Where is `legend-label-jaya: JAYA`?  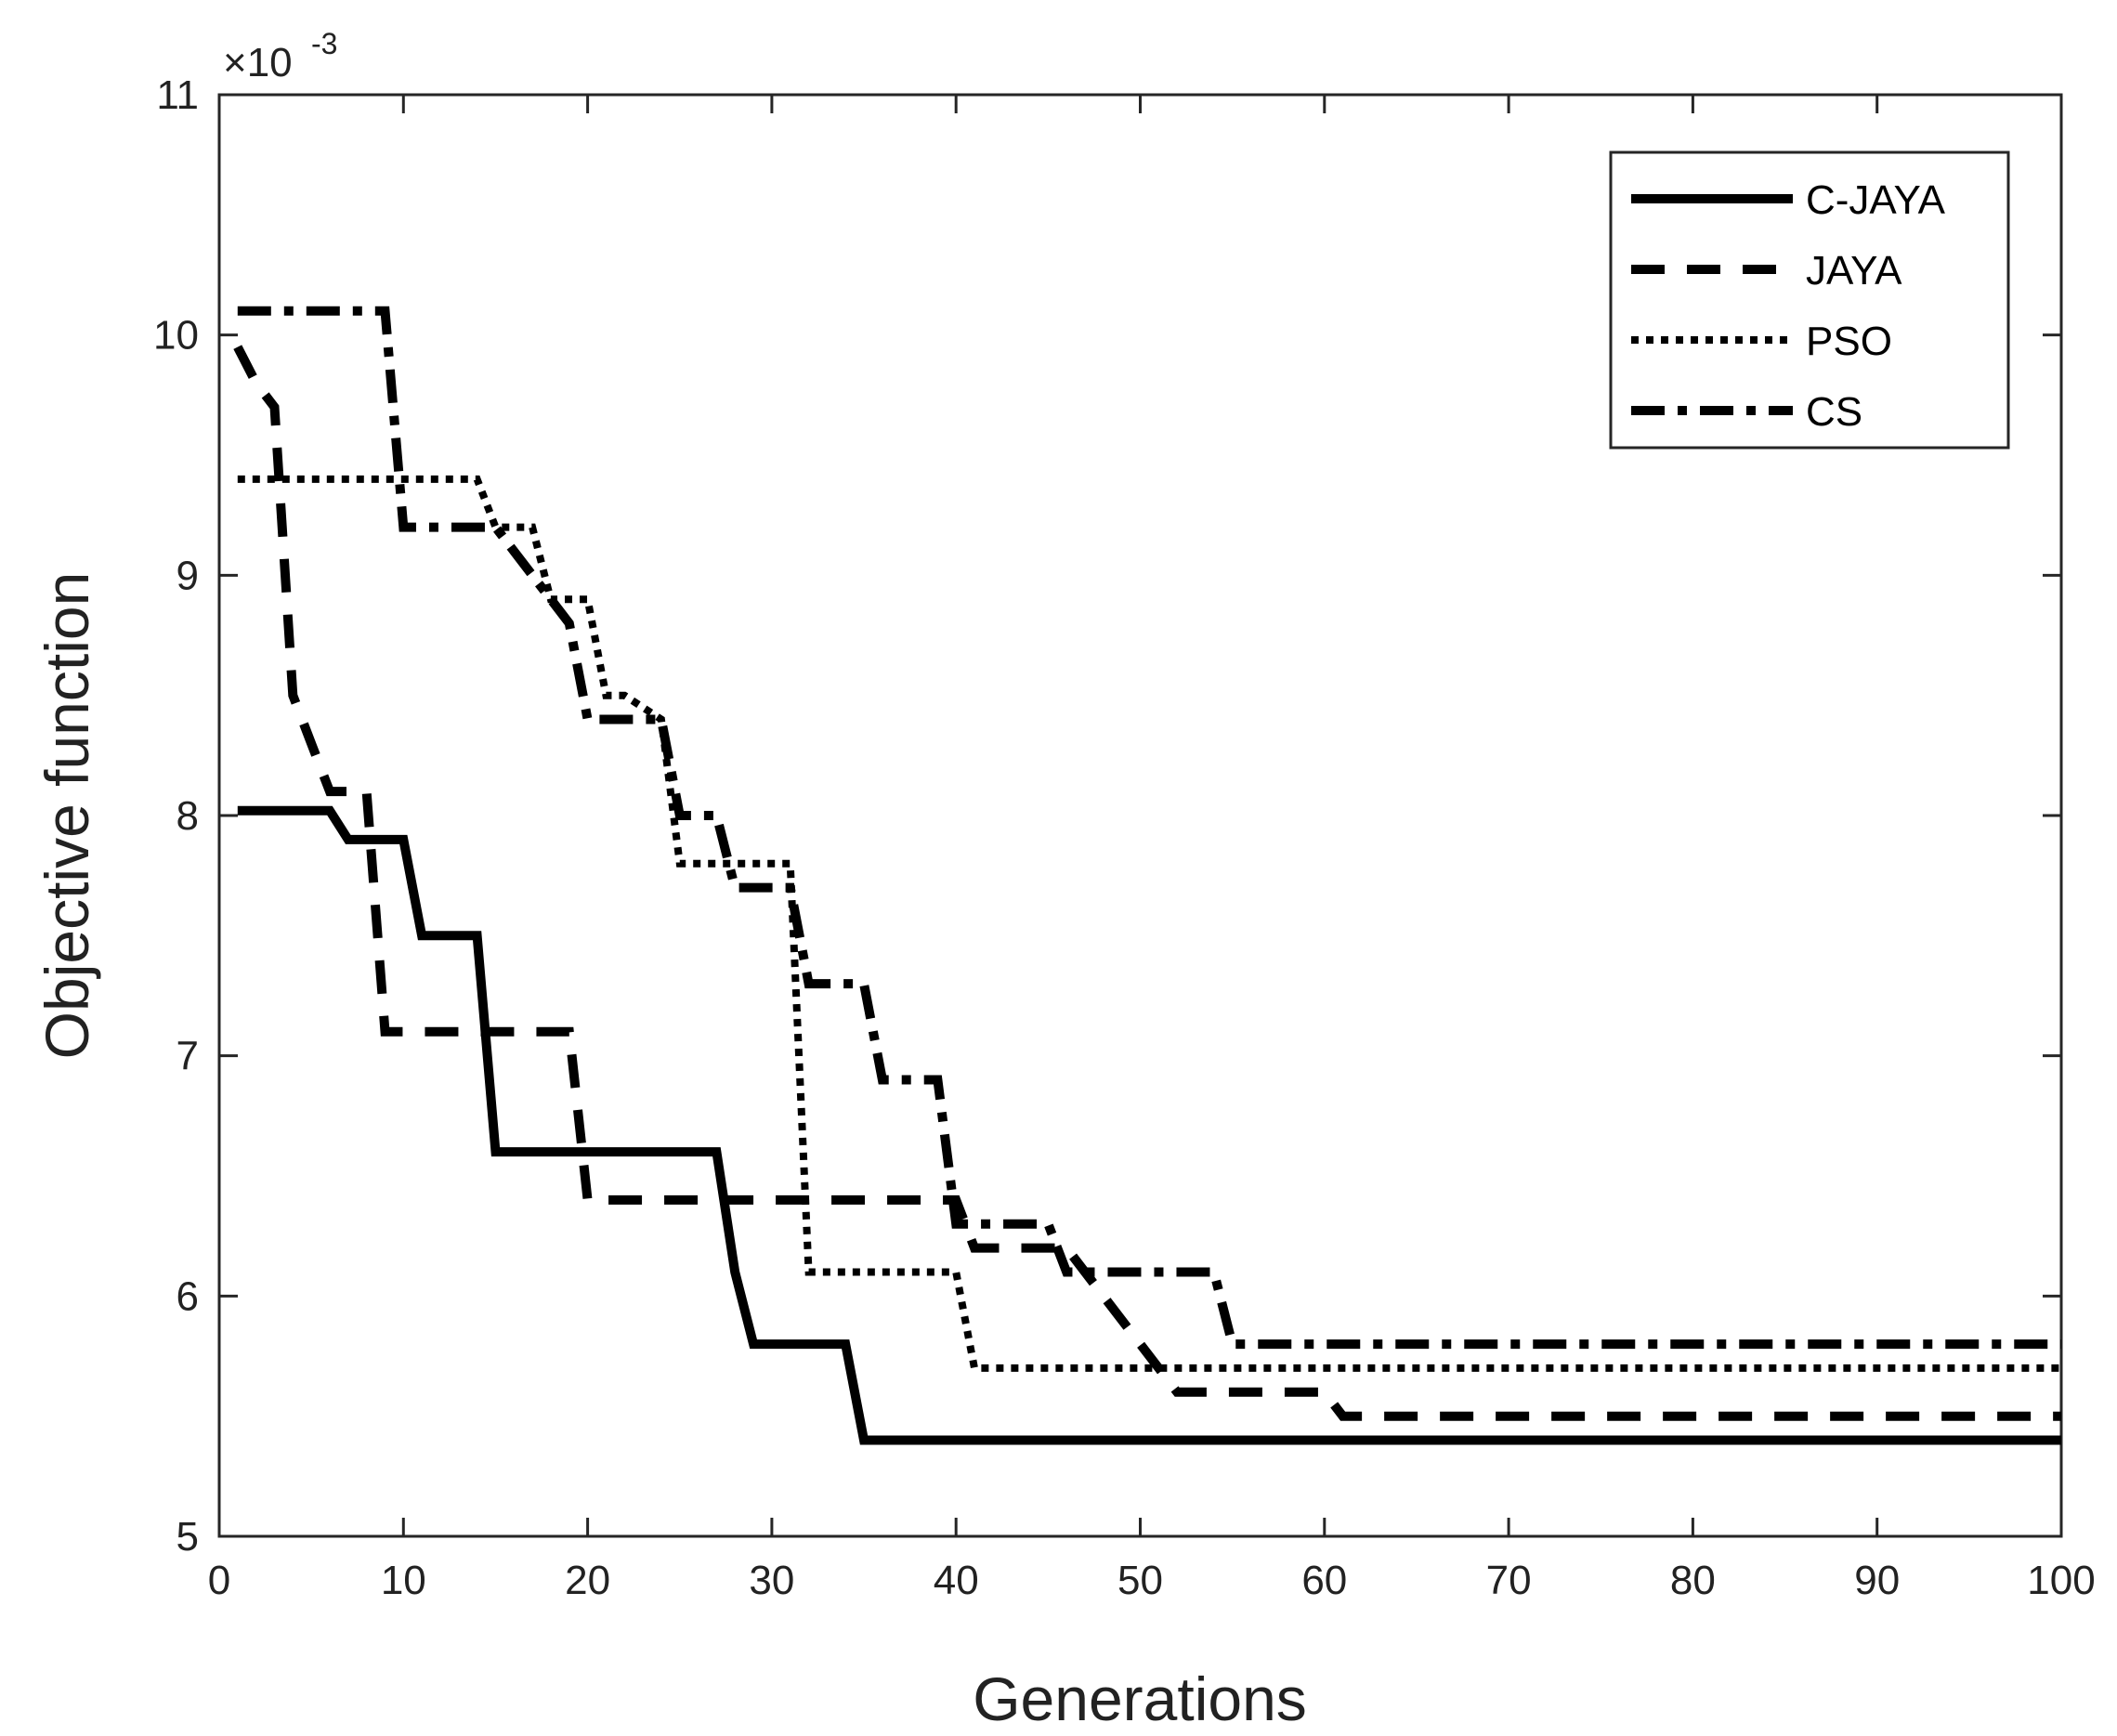 legend-label-jaya: JAYA is located at coordinates (1854, 271).